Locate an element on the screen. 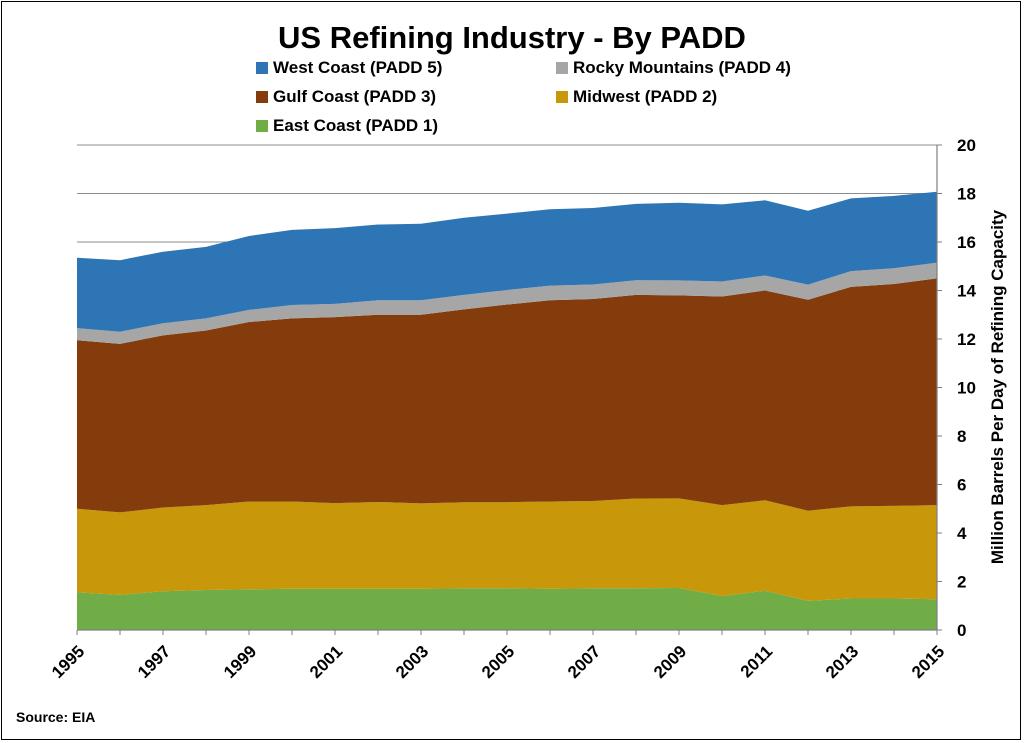 This screenshot has width=1024, height=743. legend-label-rocky-mountains-padd-4: Rocky Mountains (PADD 4) is located at coordinates (682, 67).